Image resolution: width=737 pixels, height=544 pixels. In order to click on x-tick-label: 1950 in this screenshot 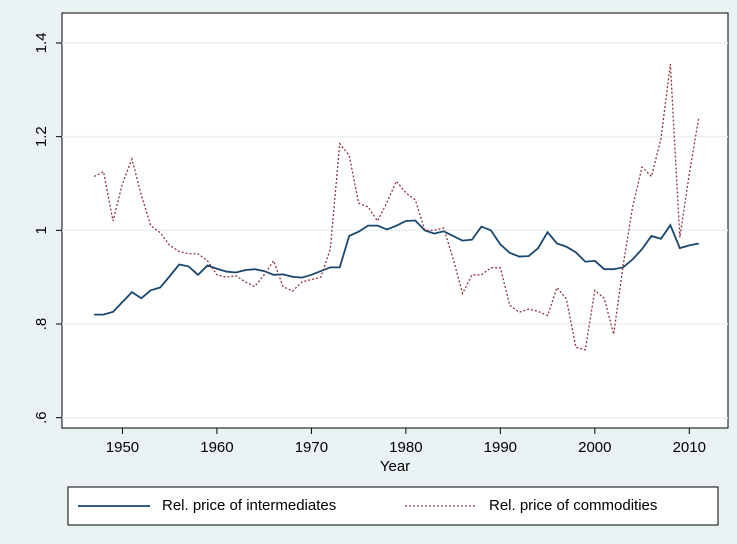, I will do `click(122, 447)`.